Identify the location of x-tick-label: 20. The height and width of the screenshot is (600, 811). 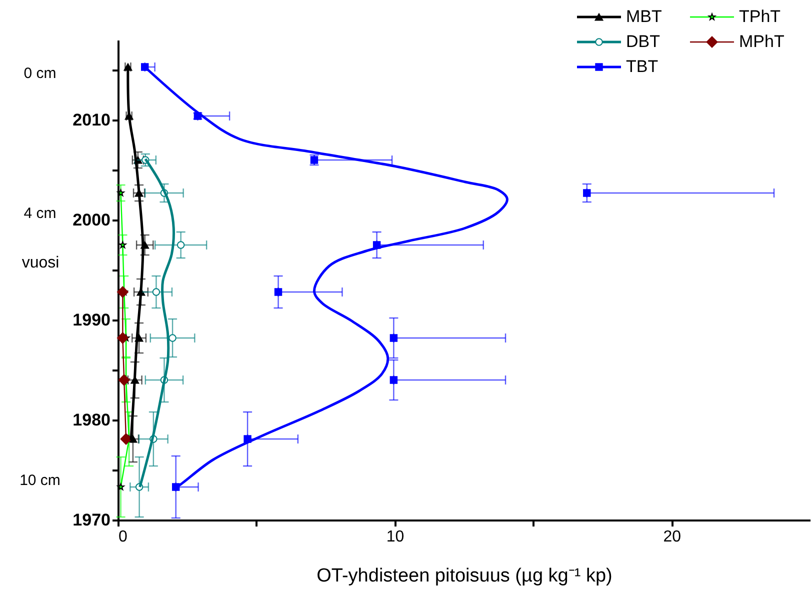
(672, 537).